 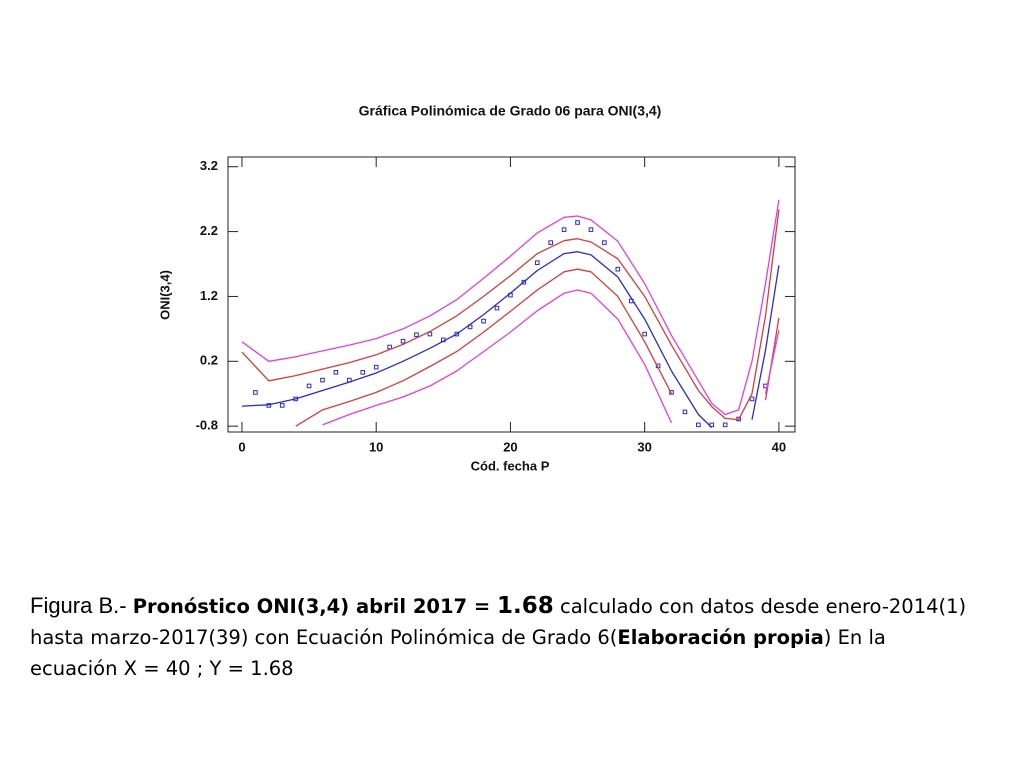 What do you see at coordinates (209, 230) in the screenshot?
I see `y-tick-label: 2.2` at bounding box center [209, 230].